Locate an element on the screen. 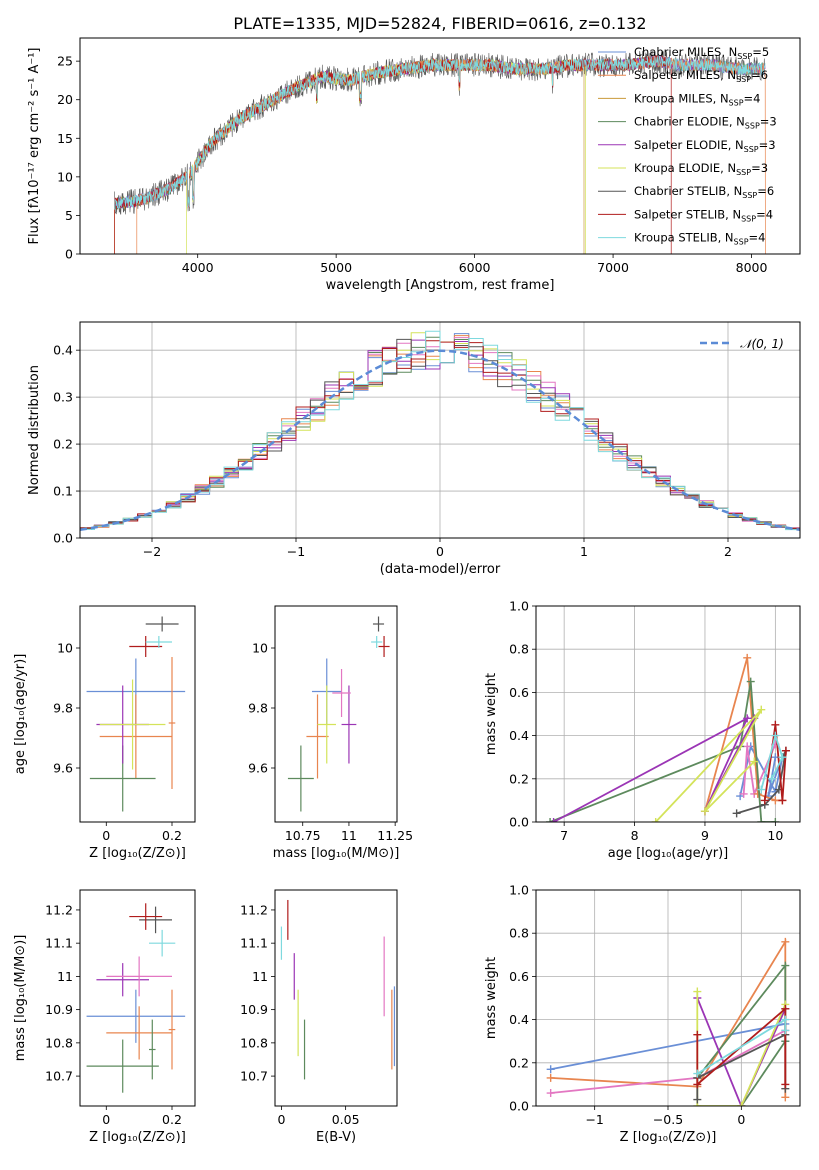  y-tick-label: 0 is located at coordinates (69, 254).